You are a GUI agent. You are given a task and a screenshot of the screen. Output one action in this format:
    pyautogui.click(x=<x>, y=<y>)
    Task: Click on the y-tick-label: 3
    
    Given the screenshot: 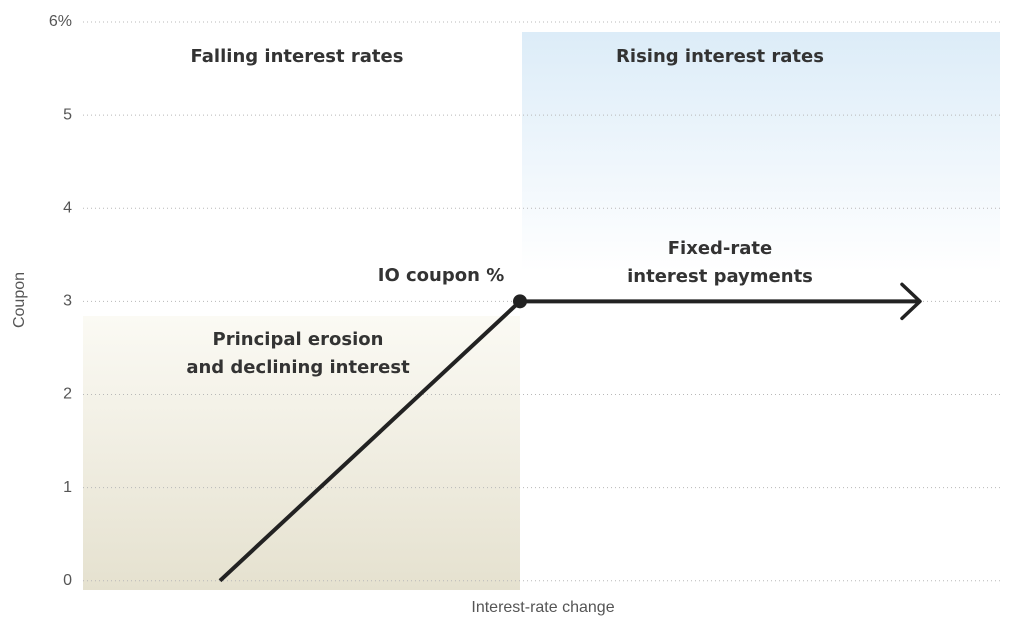 What is the action you would take?
    pyautogui.click(x=67, y=301)
    